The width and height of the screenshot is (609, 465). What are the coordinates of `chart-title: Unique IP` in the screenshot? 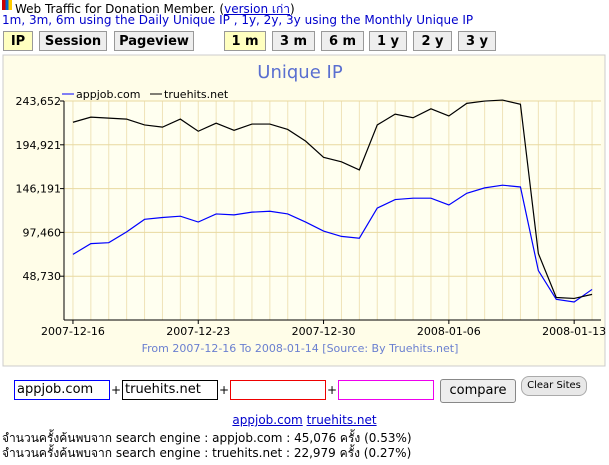 It's located at (300, 72).